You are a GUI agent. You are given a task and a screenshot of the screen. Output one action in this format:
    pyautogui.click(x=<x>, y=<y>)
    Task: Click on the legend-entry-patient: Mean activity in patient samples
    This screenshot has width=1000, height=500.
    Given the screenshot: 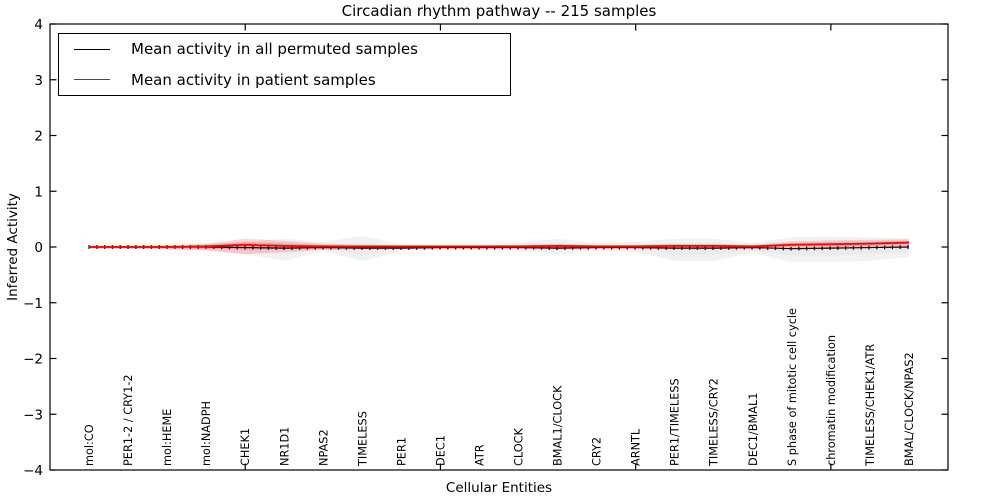 What is the action you would take?
    pyautogui.click(x=284, y=80)
    